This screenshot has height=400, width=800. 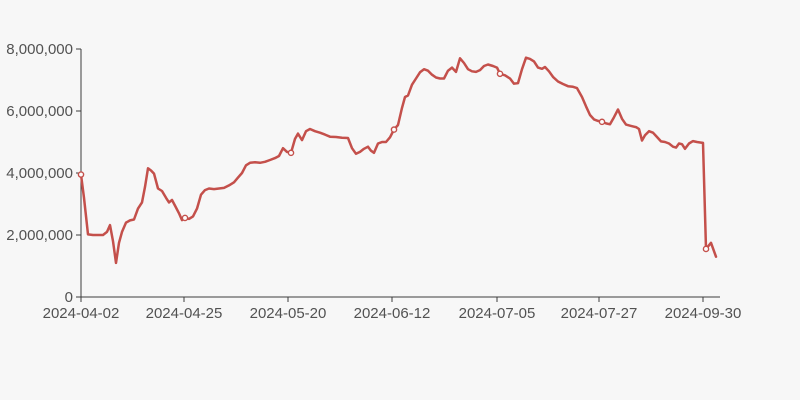 What do you see at coordinates (392, 313) in the screenshot?
I see `x-axis-label: 2024-06-12` at bounding box center [392, 313].